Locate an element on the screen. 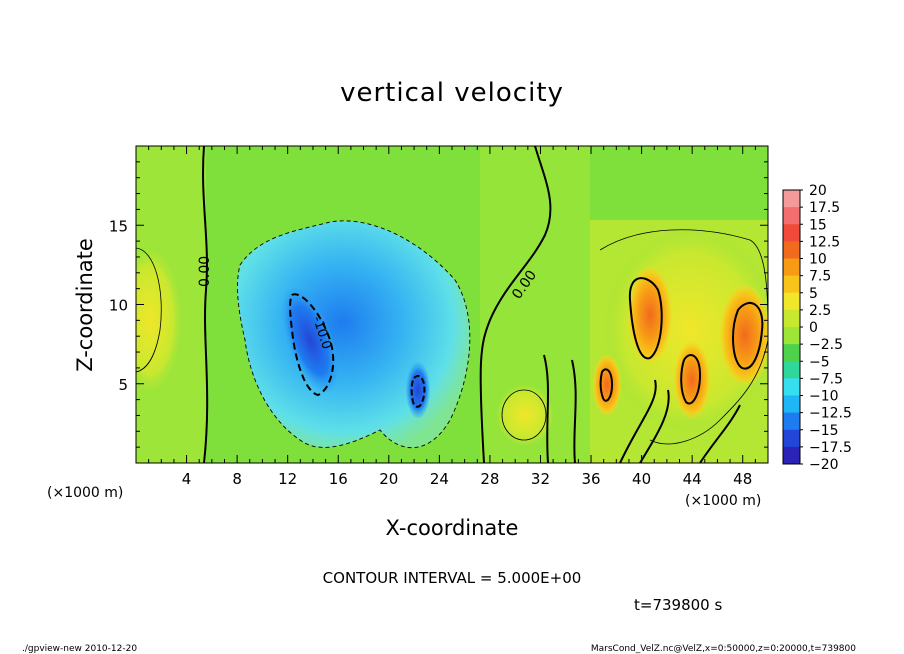 This screenshot has width=904, height=654. x-axis-label: X-coordinate is located at coordinates (452, 528).